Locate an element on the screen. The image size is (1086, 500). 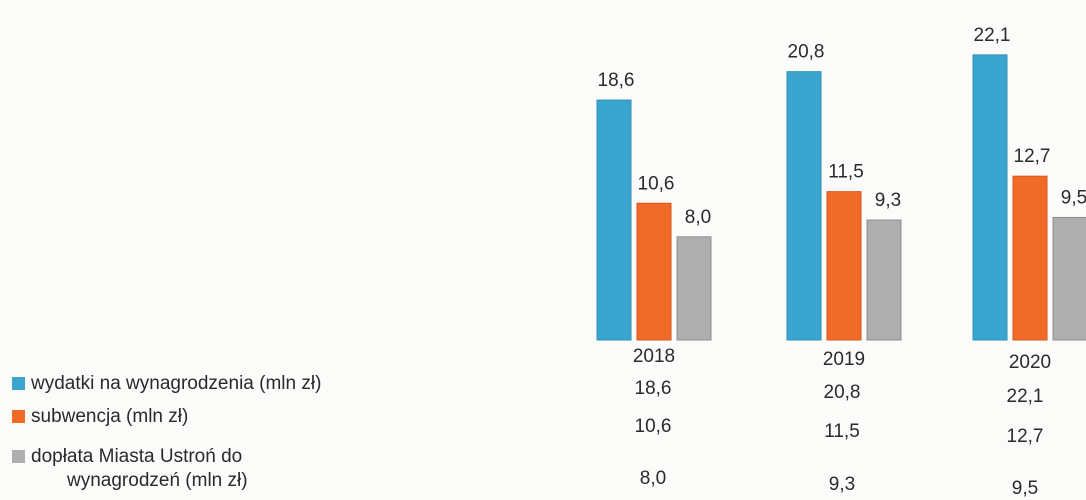
data-label-2018-series-2: 10,6 is located at coordinates (656, 183).